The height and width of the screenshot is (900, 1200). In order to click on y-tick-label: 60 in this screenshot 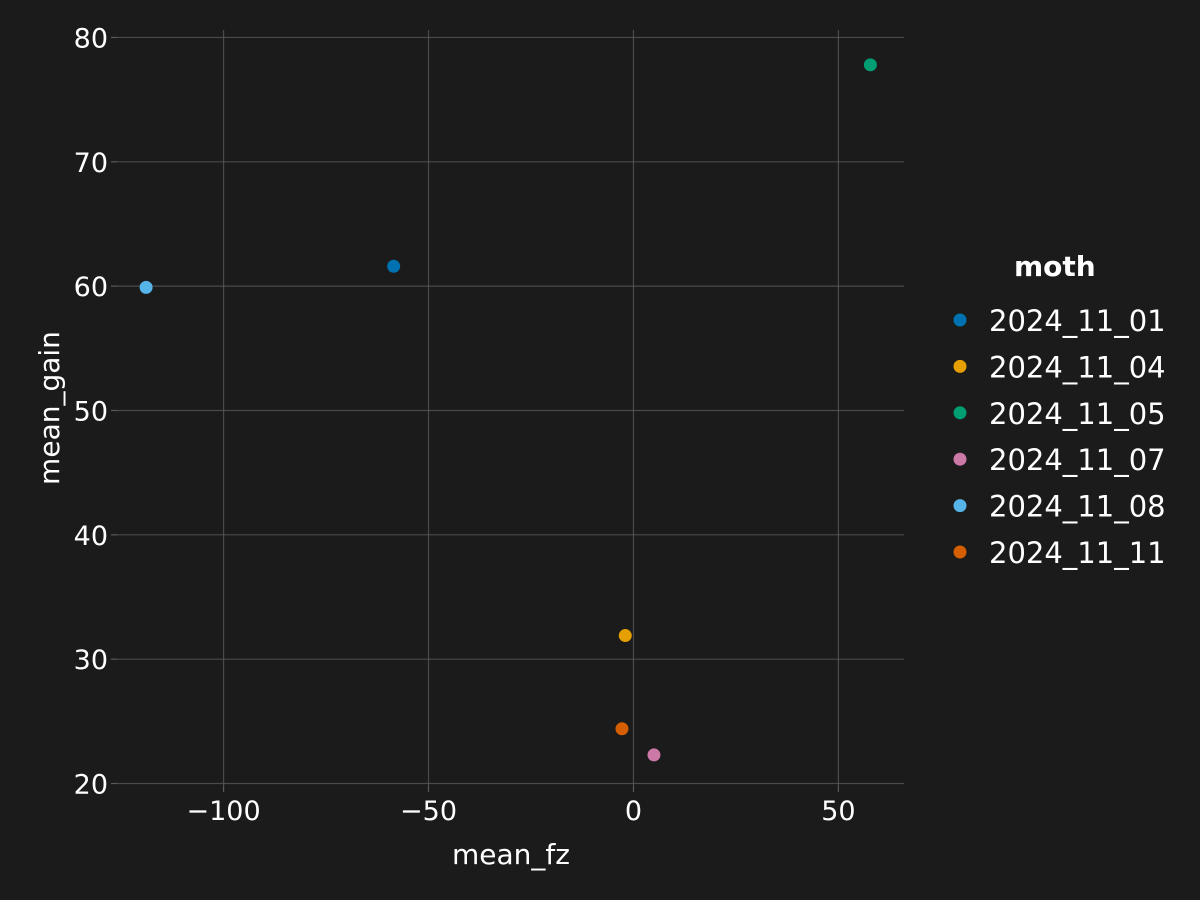, I will do `click(91, 287)`.